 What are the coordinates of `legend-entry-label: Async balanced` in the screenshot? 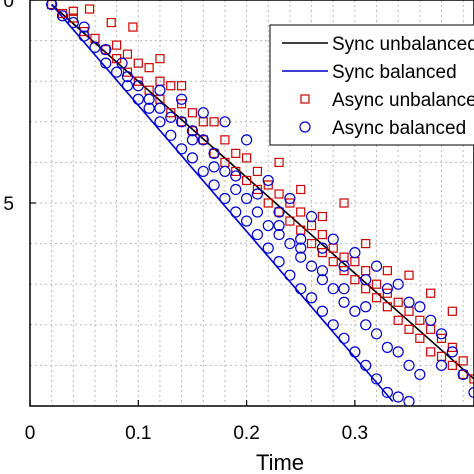 It's located at (399, 128).